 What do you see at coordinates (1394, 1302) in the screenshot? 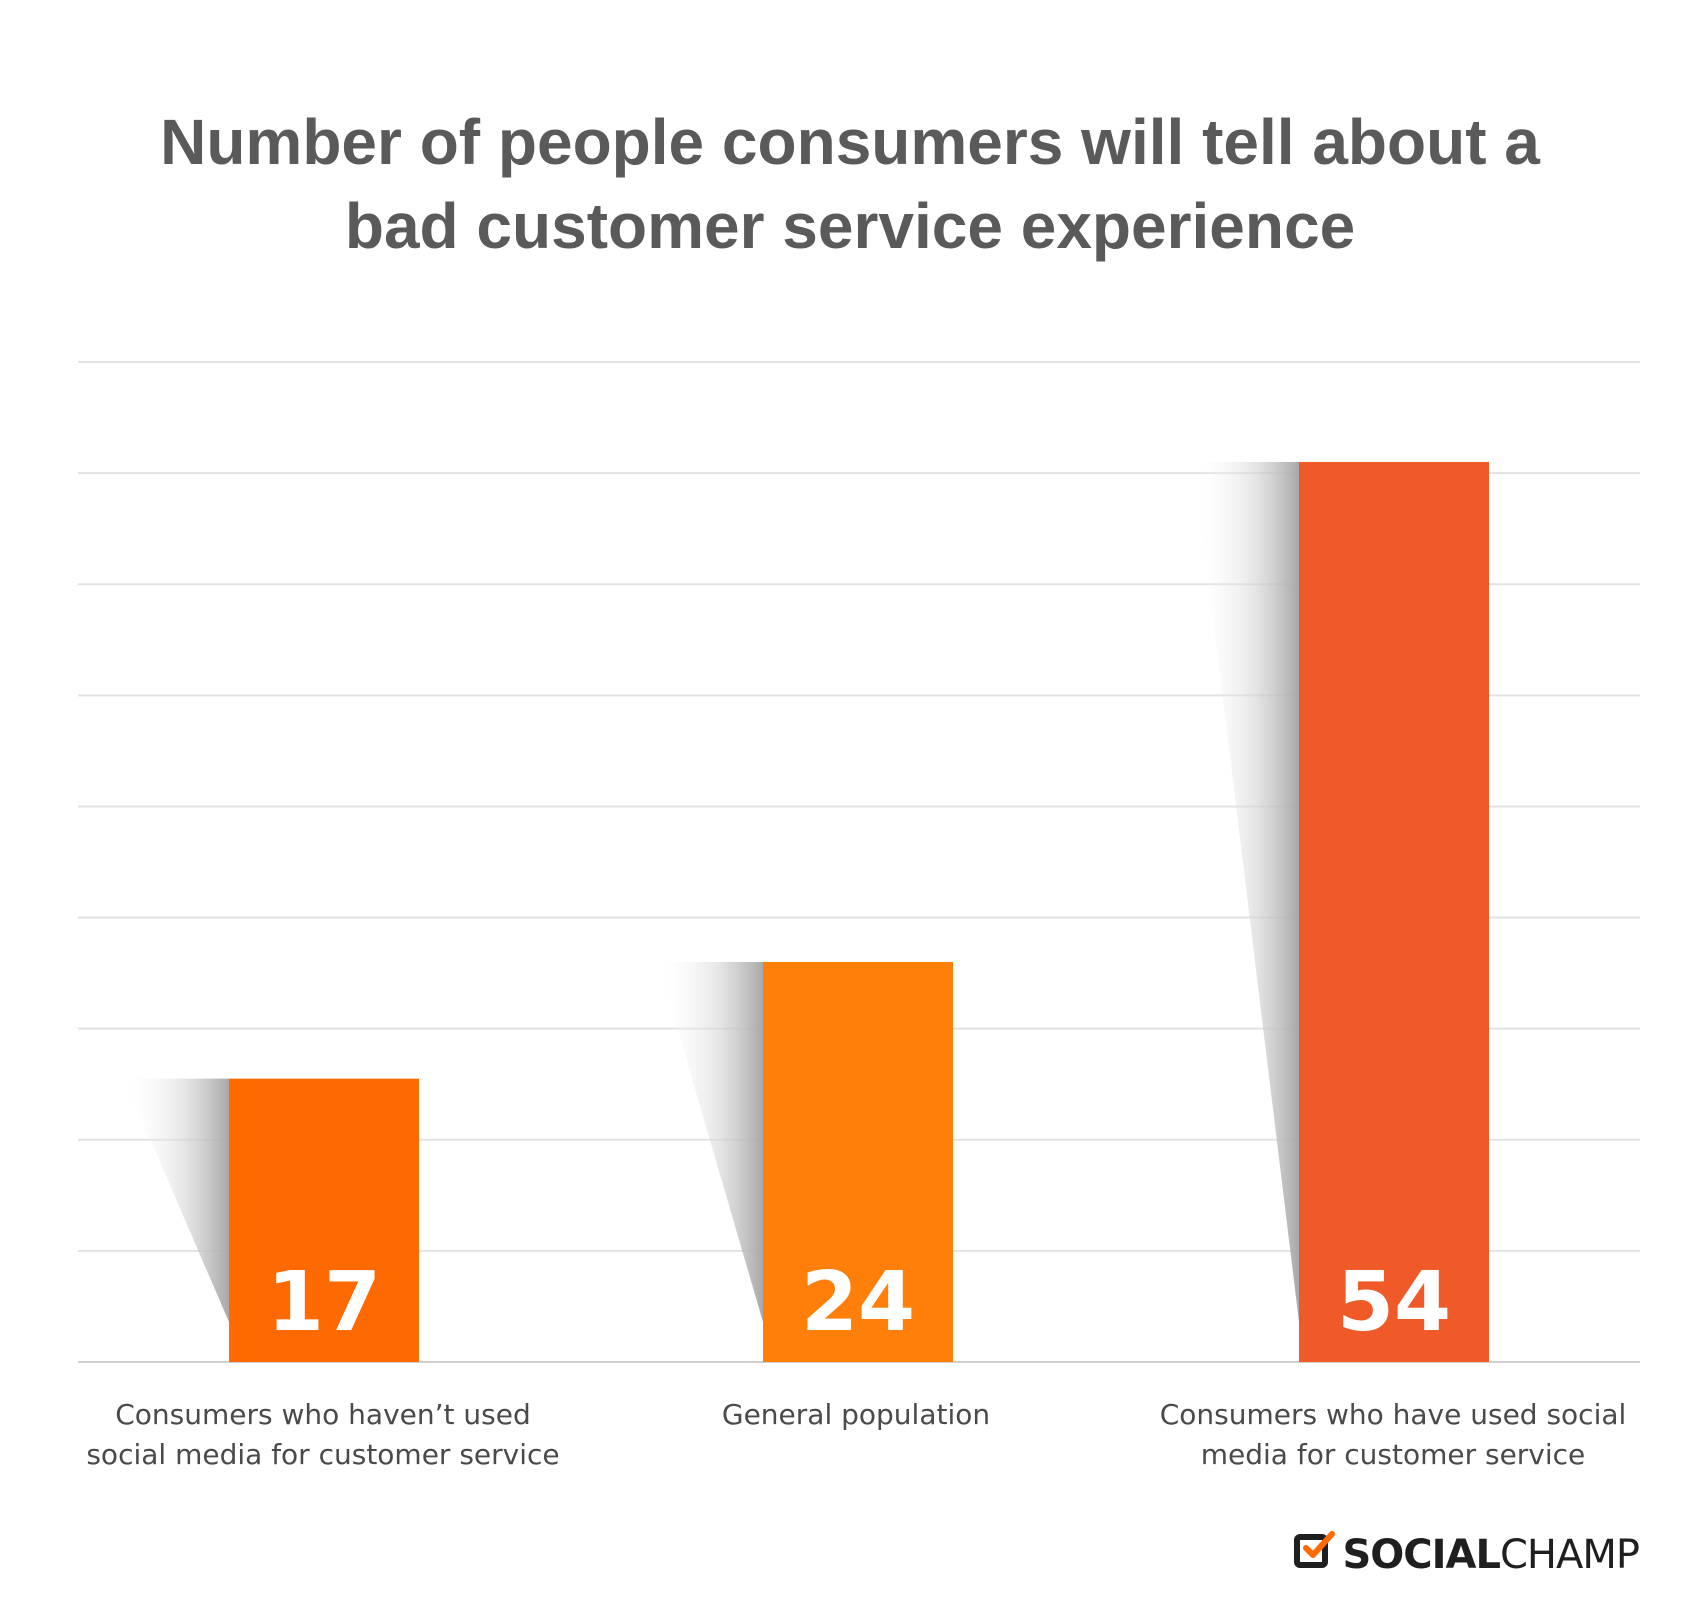
I see `data-label-2: 54` at bounding box center [1394, 1302].